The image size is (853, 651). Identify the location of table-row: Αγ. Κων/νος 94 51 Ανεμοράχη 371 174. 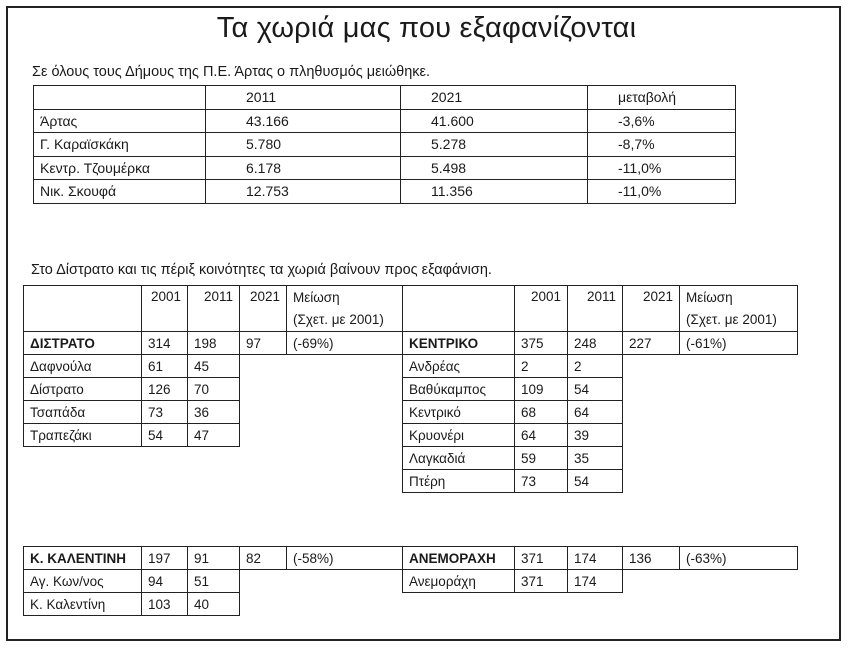
(410, 581).